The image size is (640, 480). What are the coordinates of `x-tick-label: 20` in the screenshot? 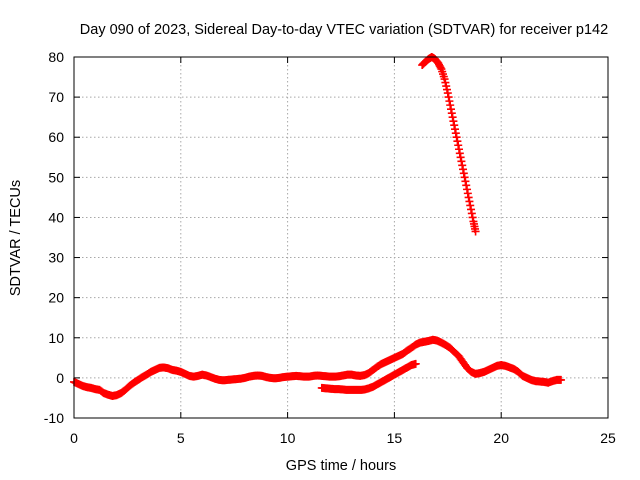 It's located at (501, 438).